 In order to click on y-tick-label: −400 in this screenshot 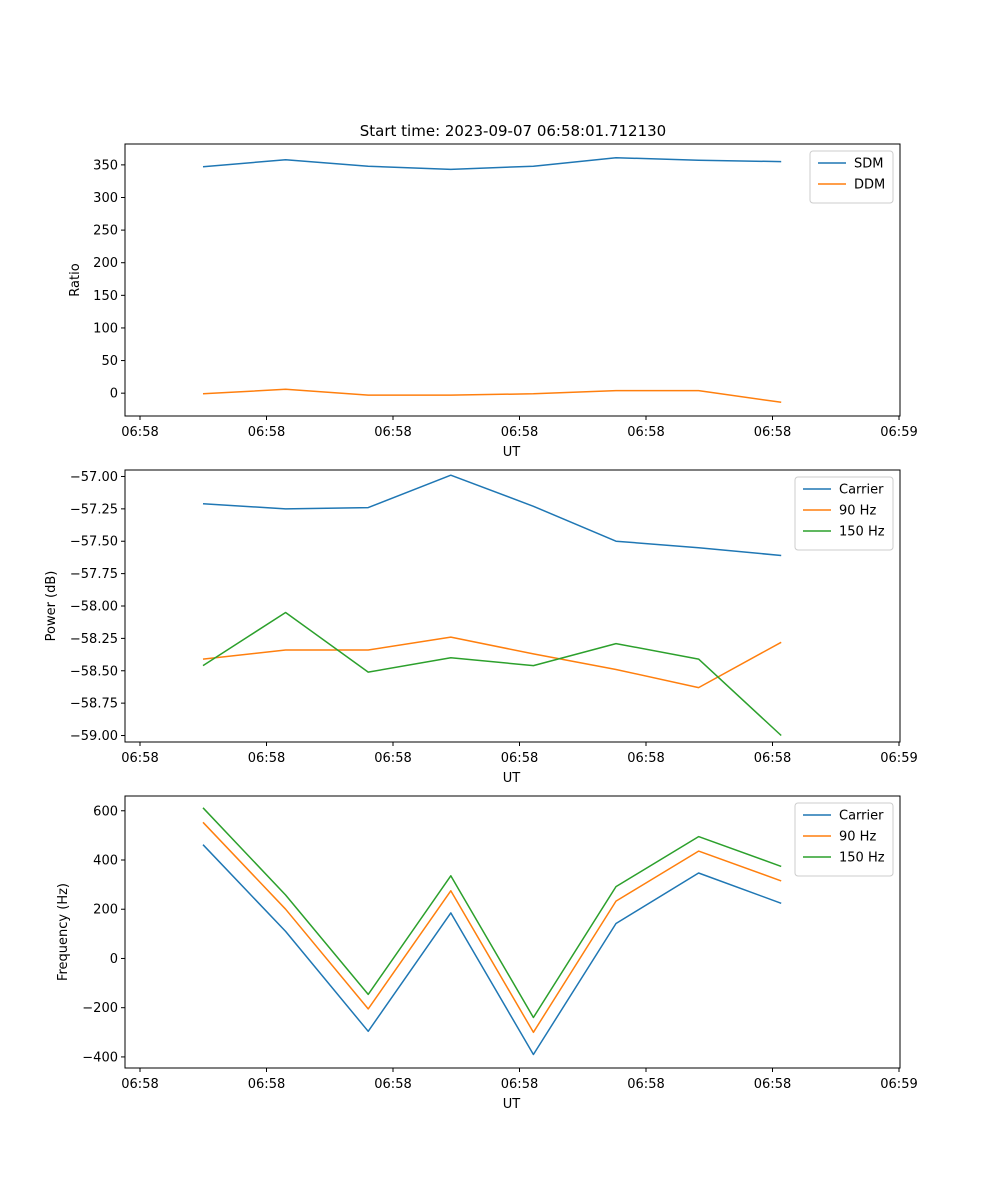, I will do `click(100, 1057)`.